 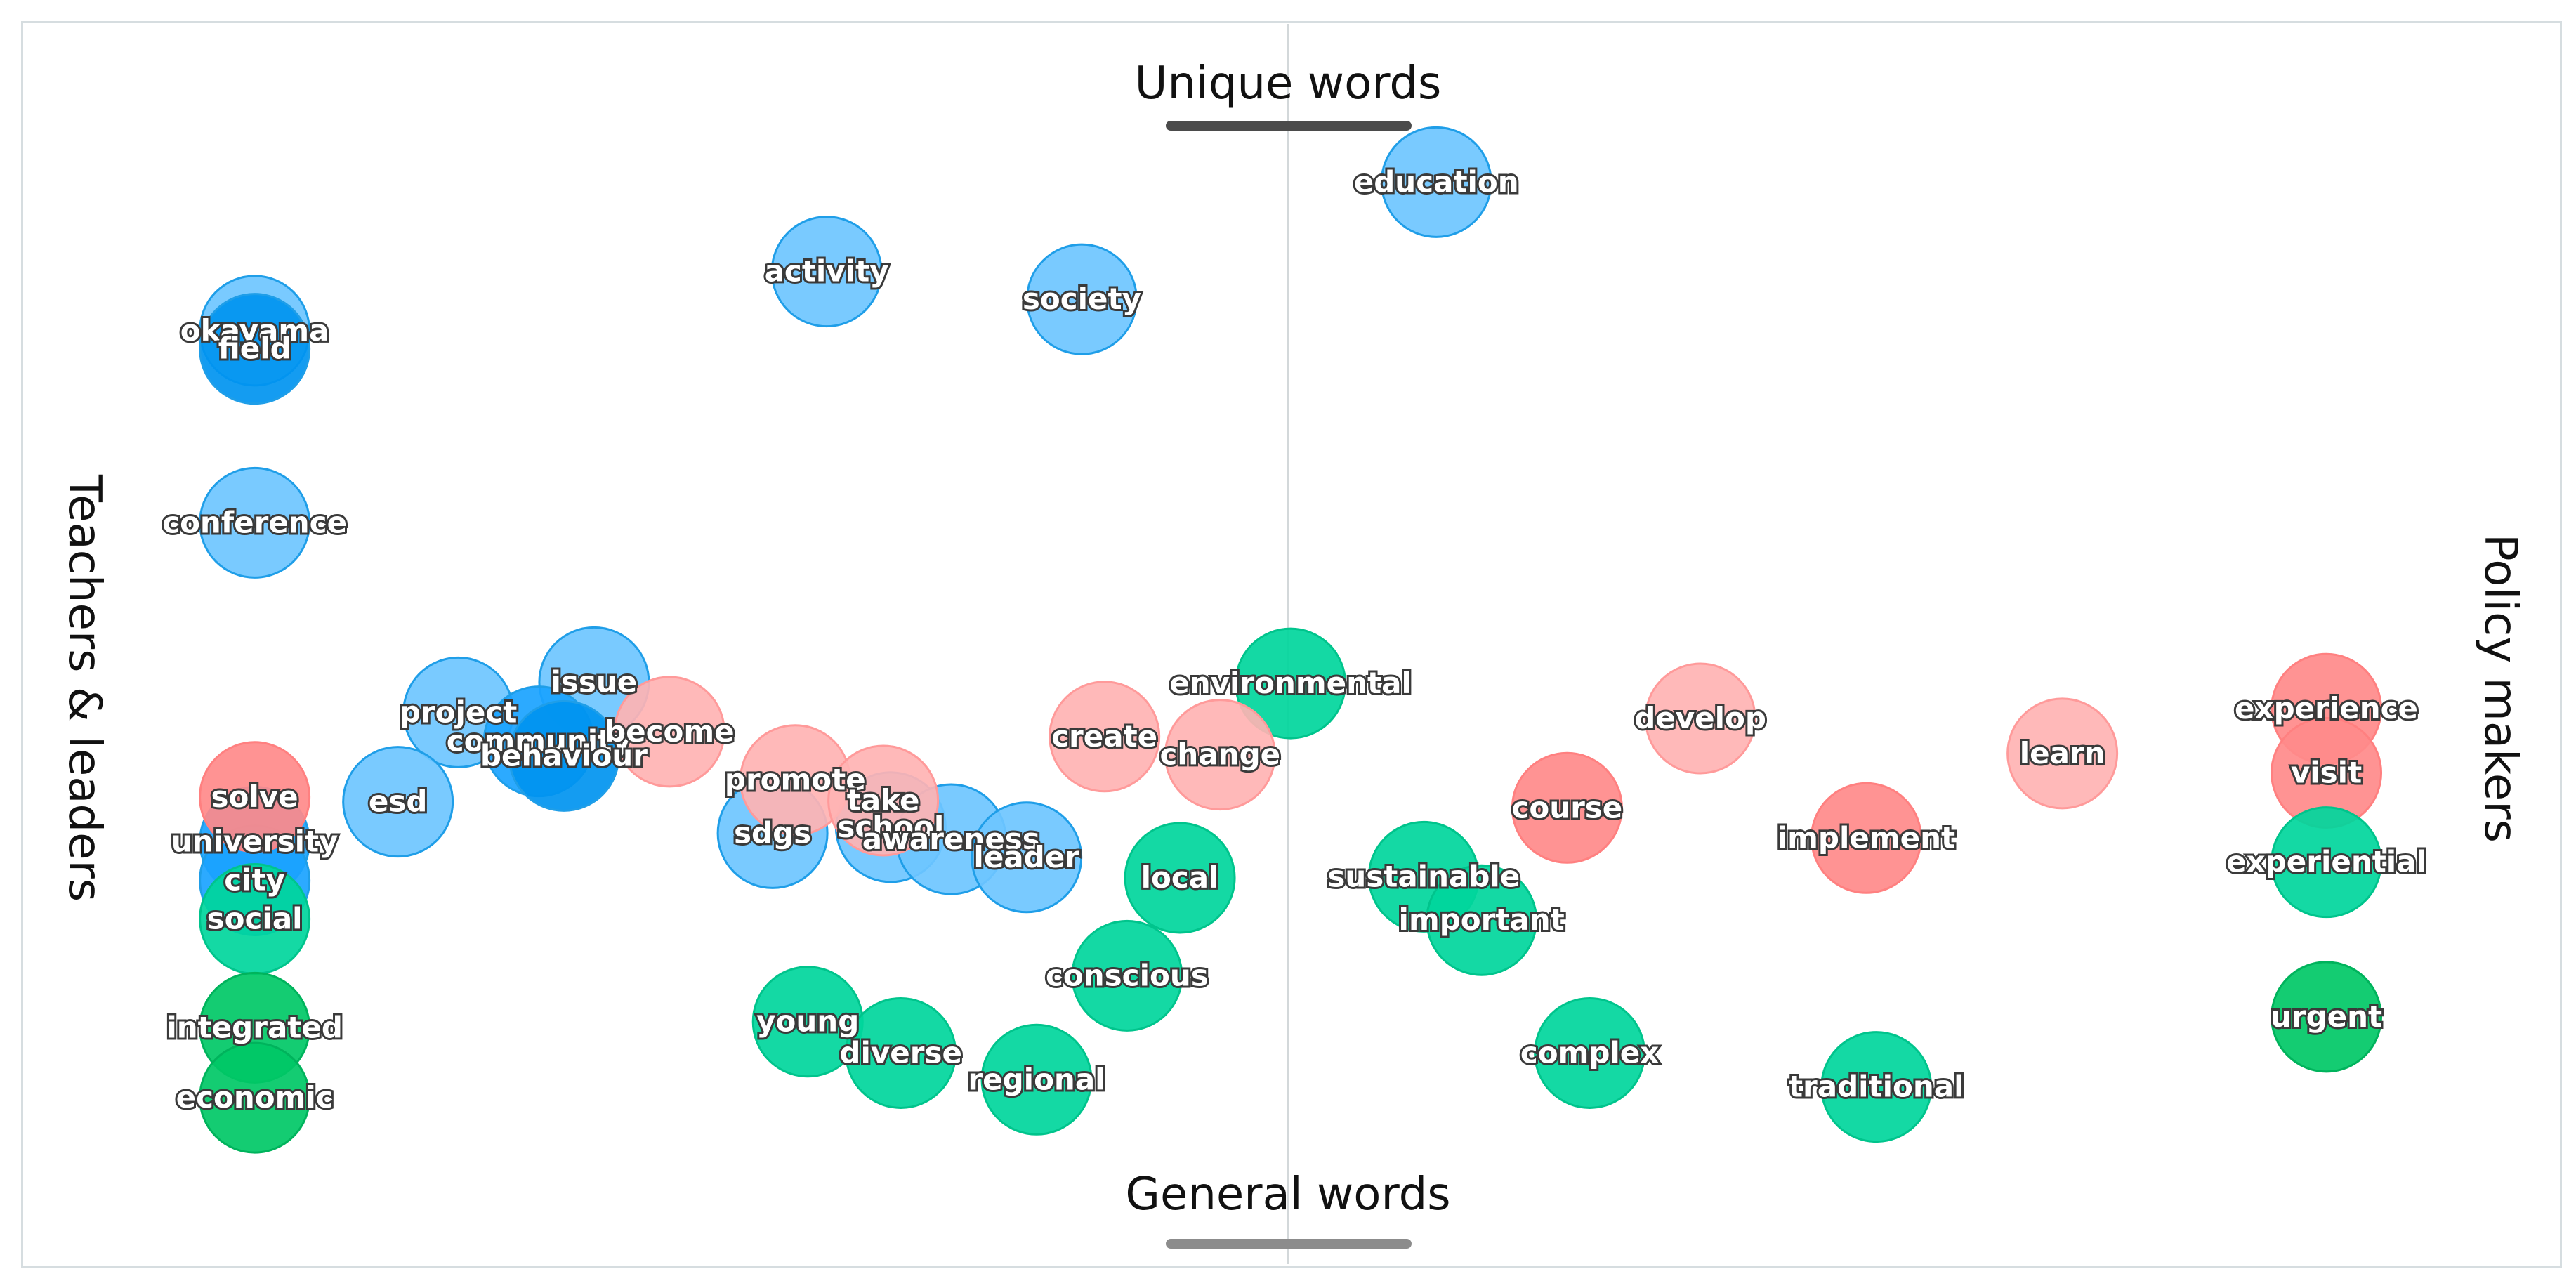 I want to click on label-experiential: experiential, so click(x=2326, y=862).